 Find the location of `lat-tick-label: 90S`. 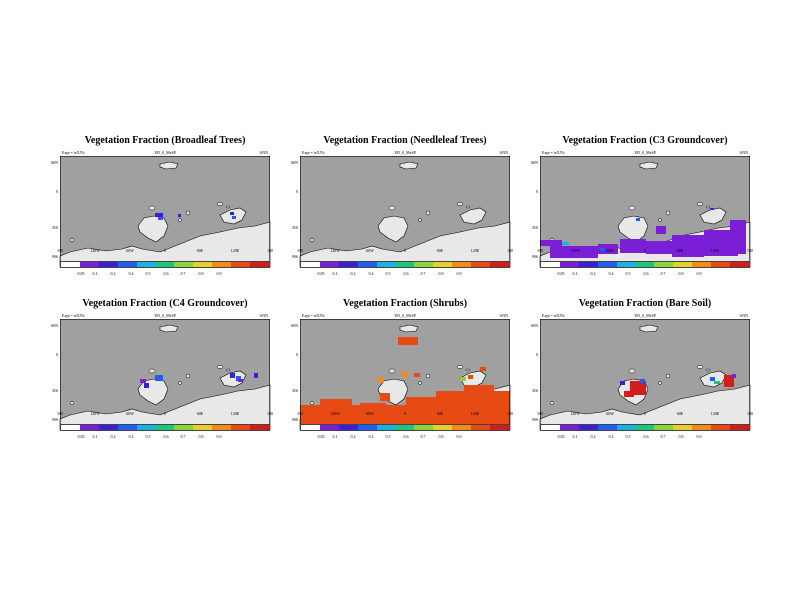

lat-tick-label: 90S is located at coordinates (534, 256).